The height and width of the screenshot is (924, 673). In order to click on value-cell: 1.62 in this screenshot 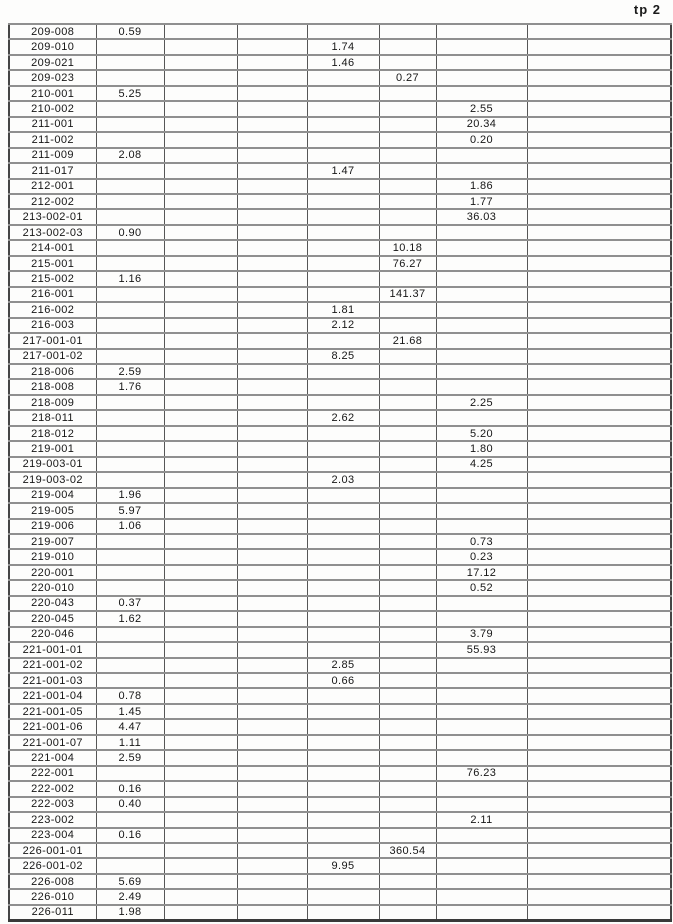, I will do `click(130, 619)`.